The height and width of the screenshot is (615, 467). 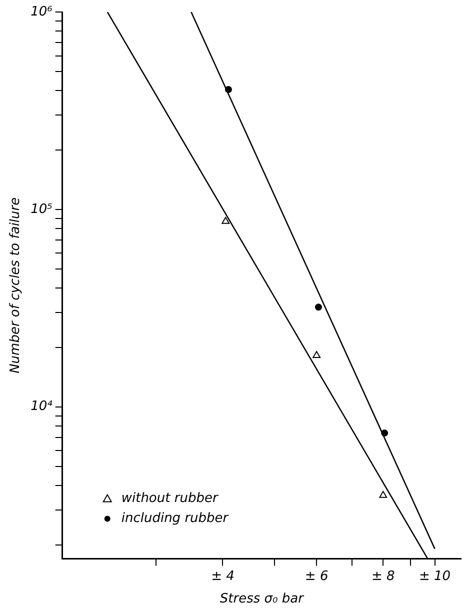 I want to click on legend-label: without rubber, so click(x=170, y=498).